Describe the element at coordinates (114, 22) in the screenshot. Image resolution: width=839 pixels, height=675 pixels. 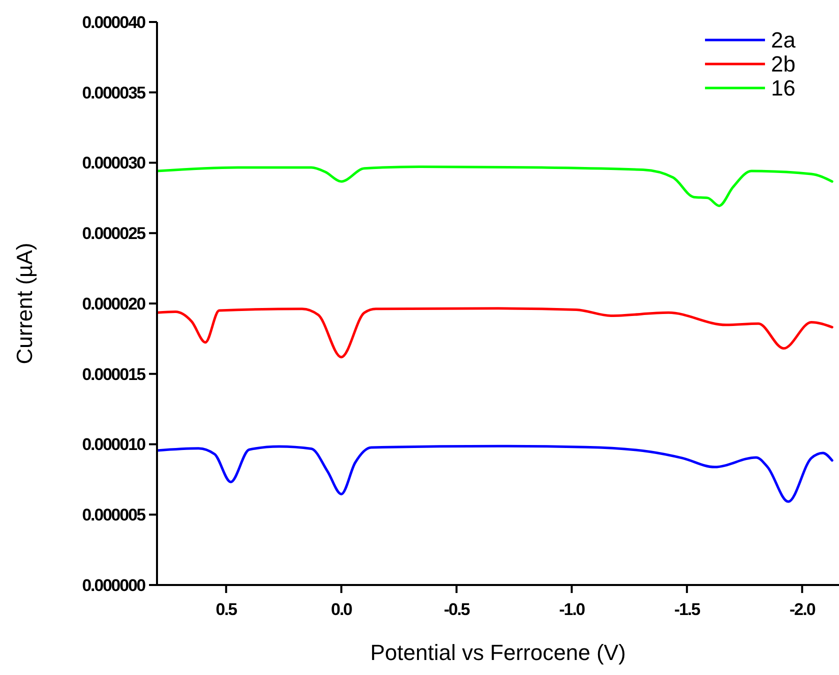
I see `y-tick-label: 0.000040` at that location.